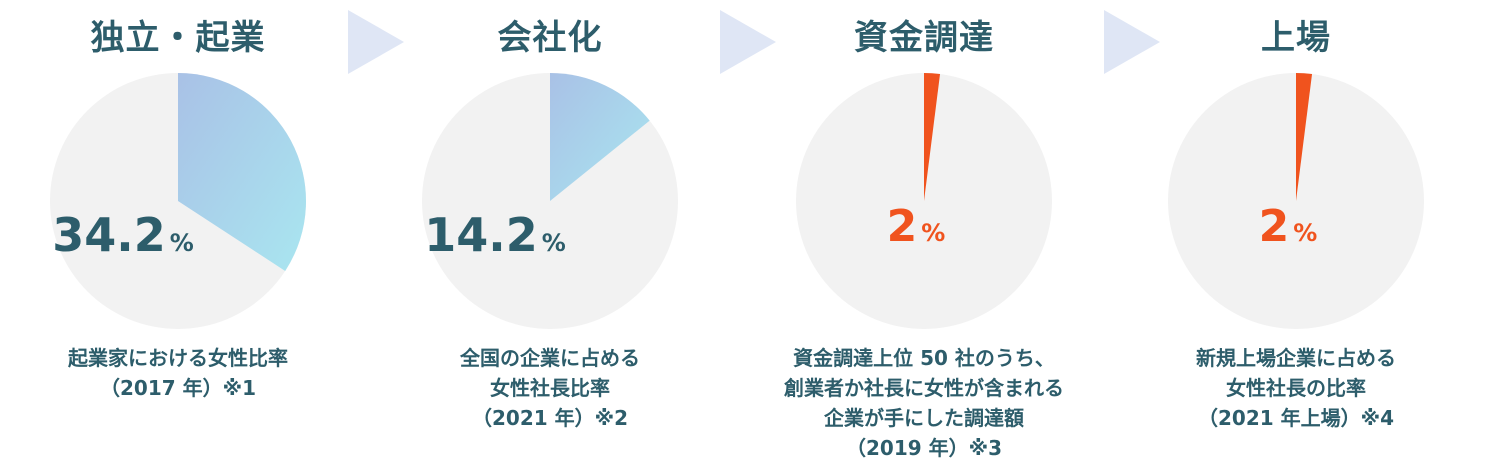 This screenshot has width=1492, height=476. I want to click on pie-chart: 34.2%, so click(178, 201).